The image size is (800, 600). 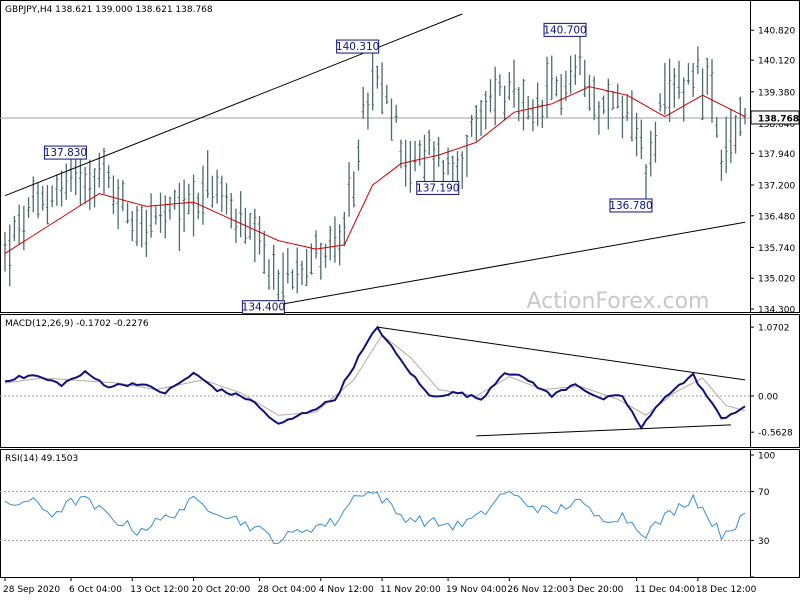 I want to click on last-price-box, so click(x=775, y=117).